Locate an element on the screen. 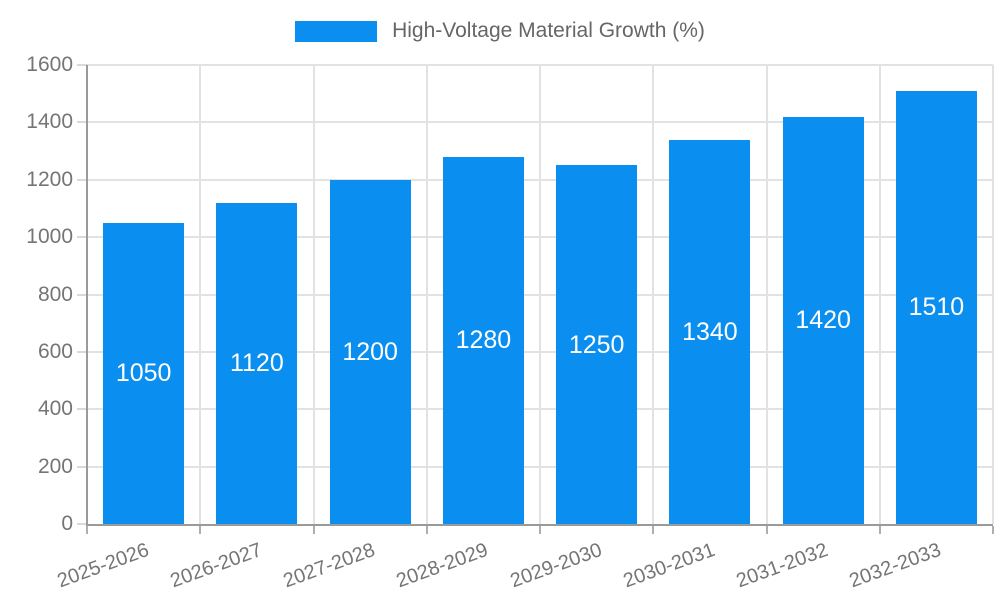  bar-value-label: 1420 is located at coordinates (823, 320).